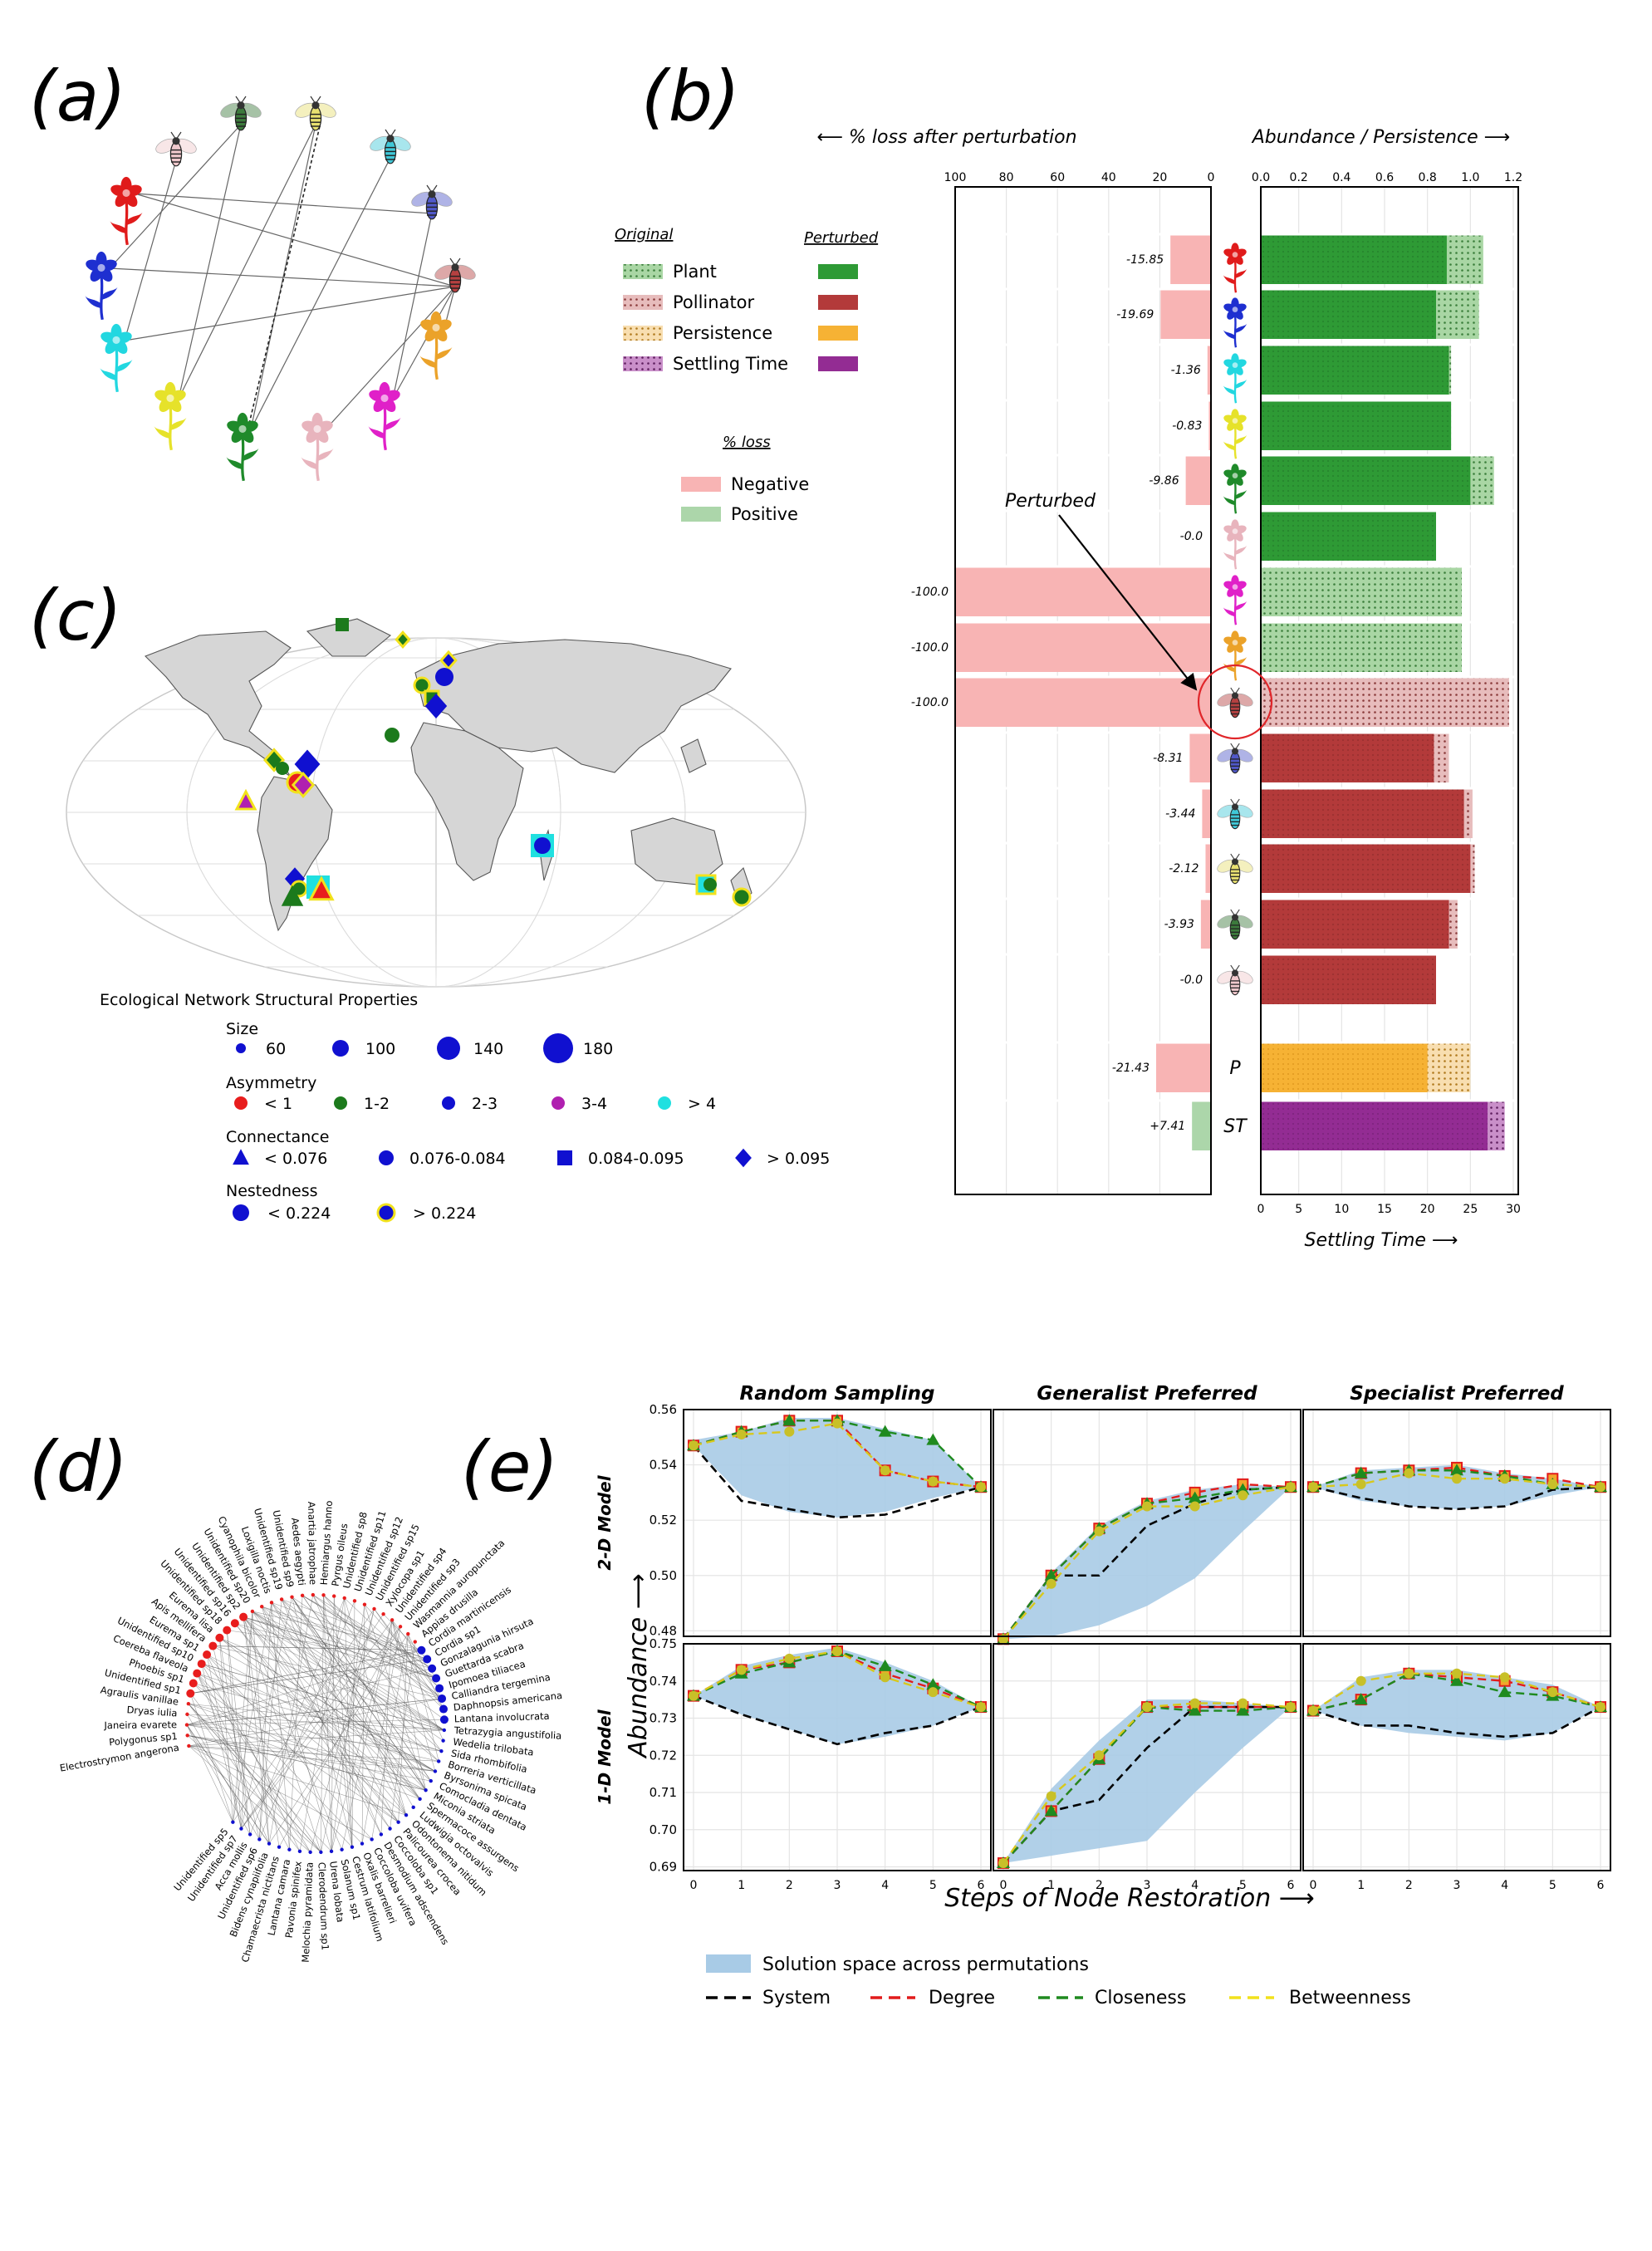 The width and height of the screenshot is (1652, 2251). I want to click on legend-asym-label: > 4, so click(702, 1104).